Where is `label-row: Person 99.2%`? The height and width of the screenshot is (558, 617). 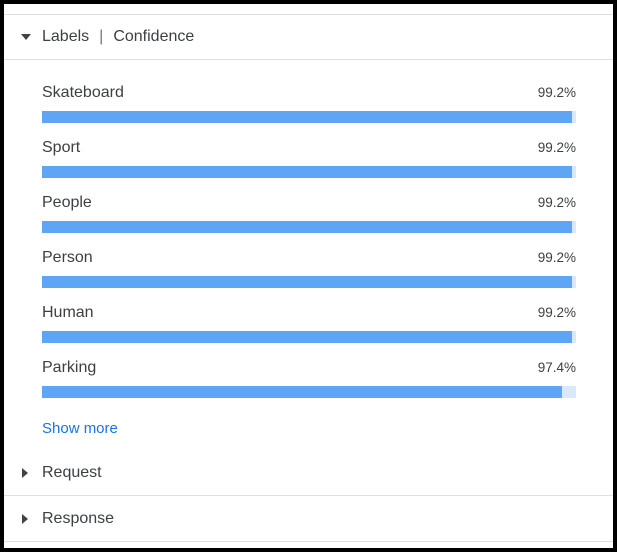
label-row: Person 99.2% is located at coordinates (309, 268).